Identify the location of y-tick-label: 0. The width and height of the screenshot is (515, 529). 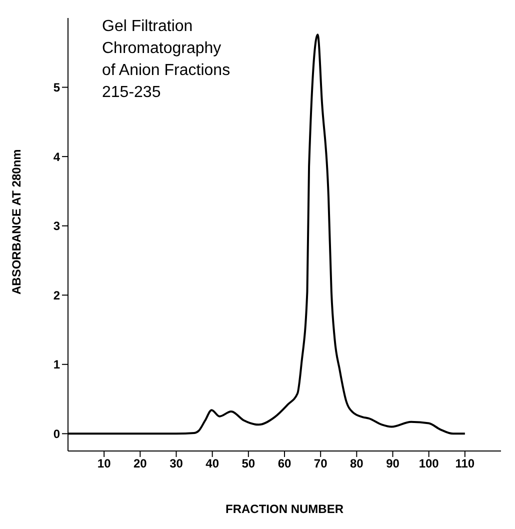
(56, 433).